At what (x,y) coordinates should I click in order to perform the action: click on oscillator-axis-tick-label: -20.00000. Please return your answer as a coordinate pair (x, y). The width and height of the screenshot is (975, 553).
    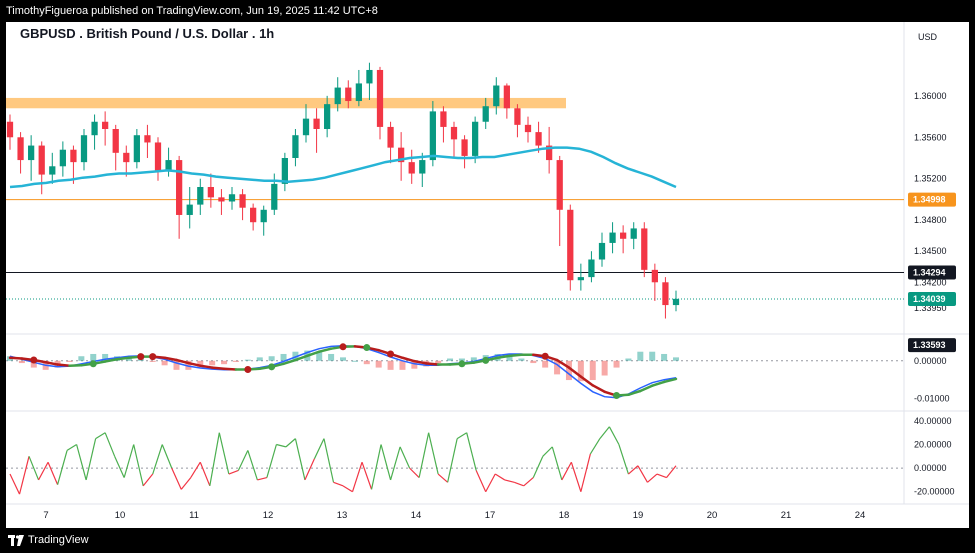
    Looking at the image, I should click on (934, 492).